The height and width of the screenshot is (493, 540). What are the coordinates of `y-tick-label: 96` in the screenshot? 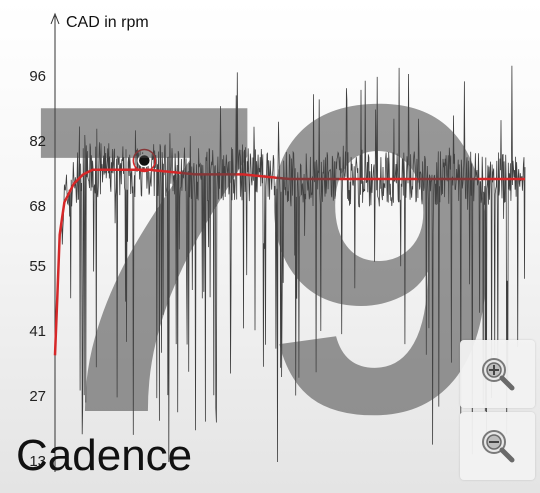 It's located at (37, 76).